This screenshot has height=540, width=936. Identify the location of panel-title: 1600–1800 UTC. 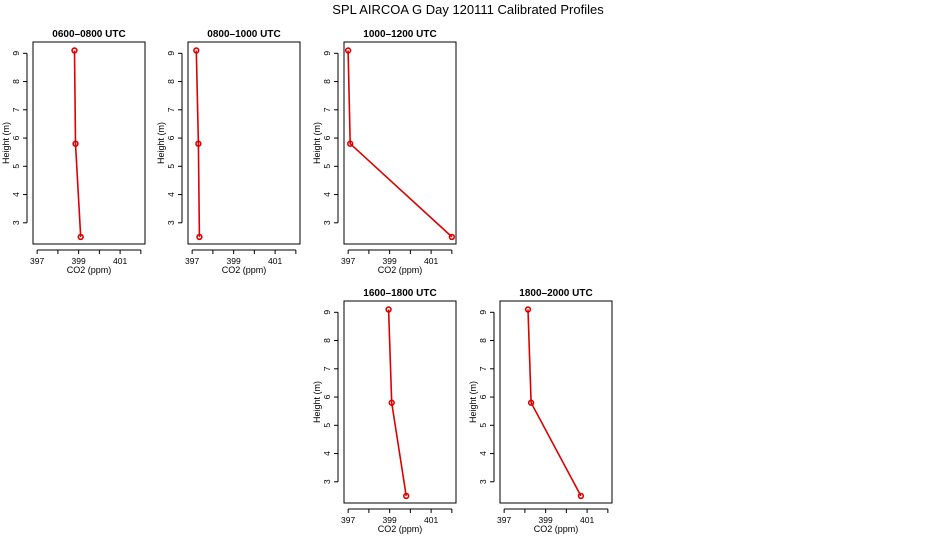
(399, 293).